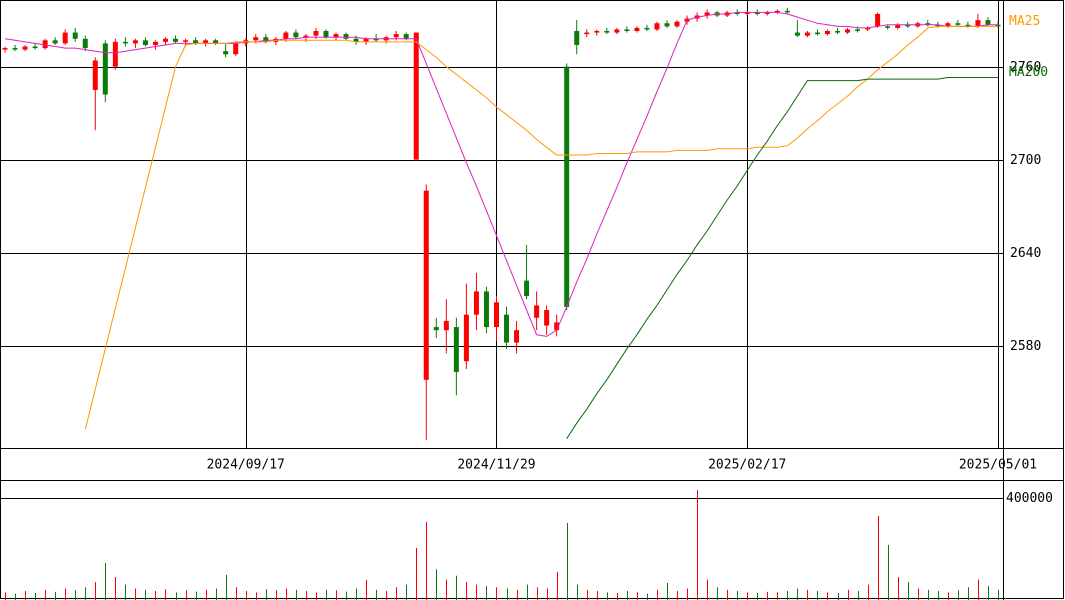 The width and height of the screenshot is (1065, 600). What do you see at coordinates (246, 465) in the screenshot?
I see `x-tick-label: 2024/09/17` at bounding box center [246, 465].